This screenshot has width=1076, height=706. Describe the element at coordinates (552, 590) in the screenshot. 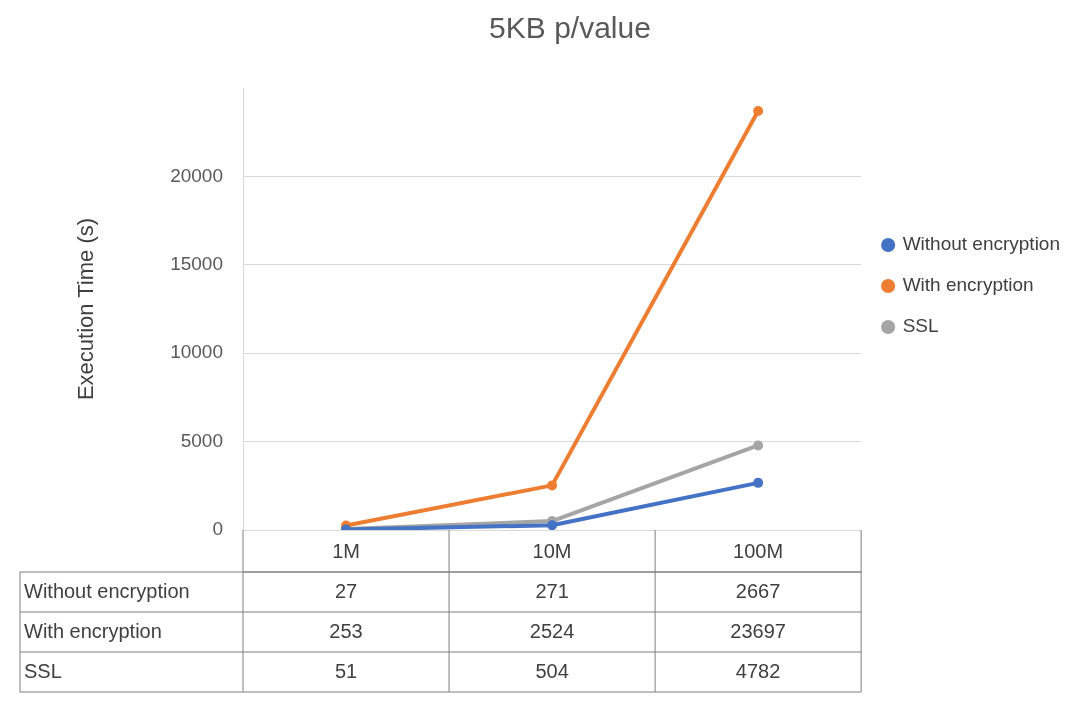

I see `data-label: 271` at that location.